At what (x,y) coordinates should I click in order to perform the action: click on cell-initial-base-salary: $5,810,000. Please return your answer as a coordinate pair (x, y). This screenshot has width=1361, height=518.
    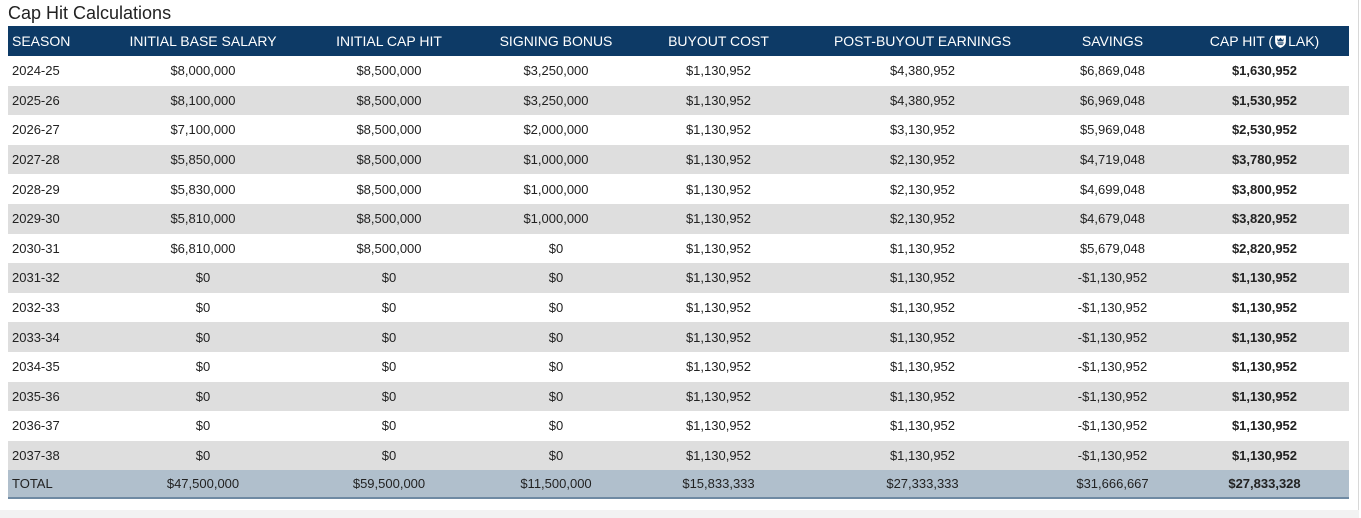
    Looking at the image, I should click on (203, 219).